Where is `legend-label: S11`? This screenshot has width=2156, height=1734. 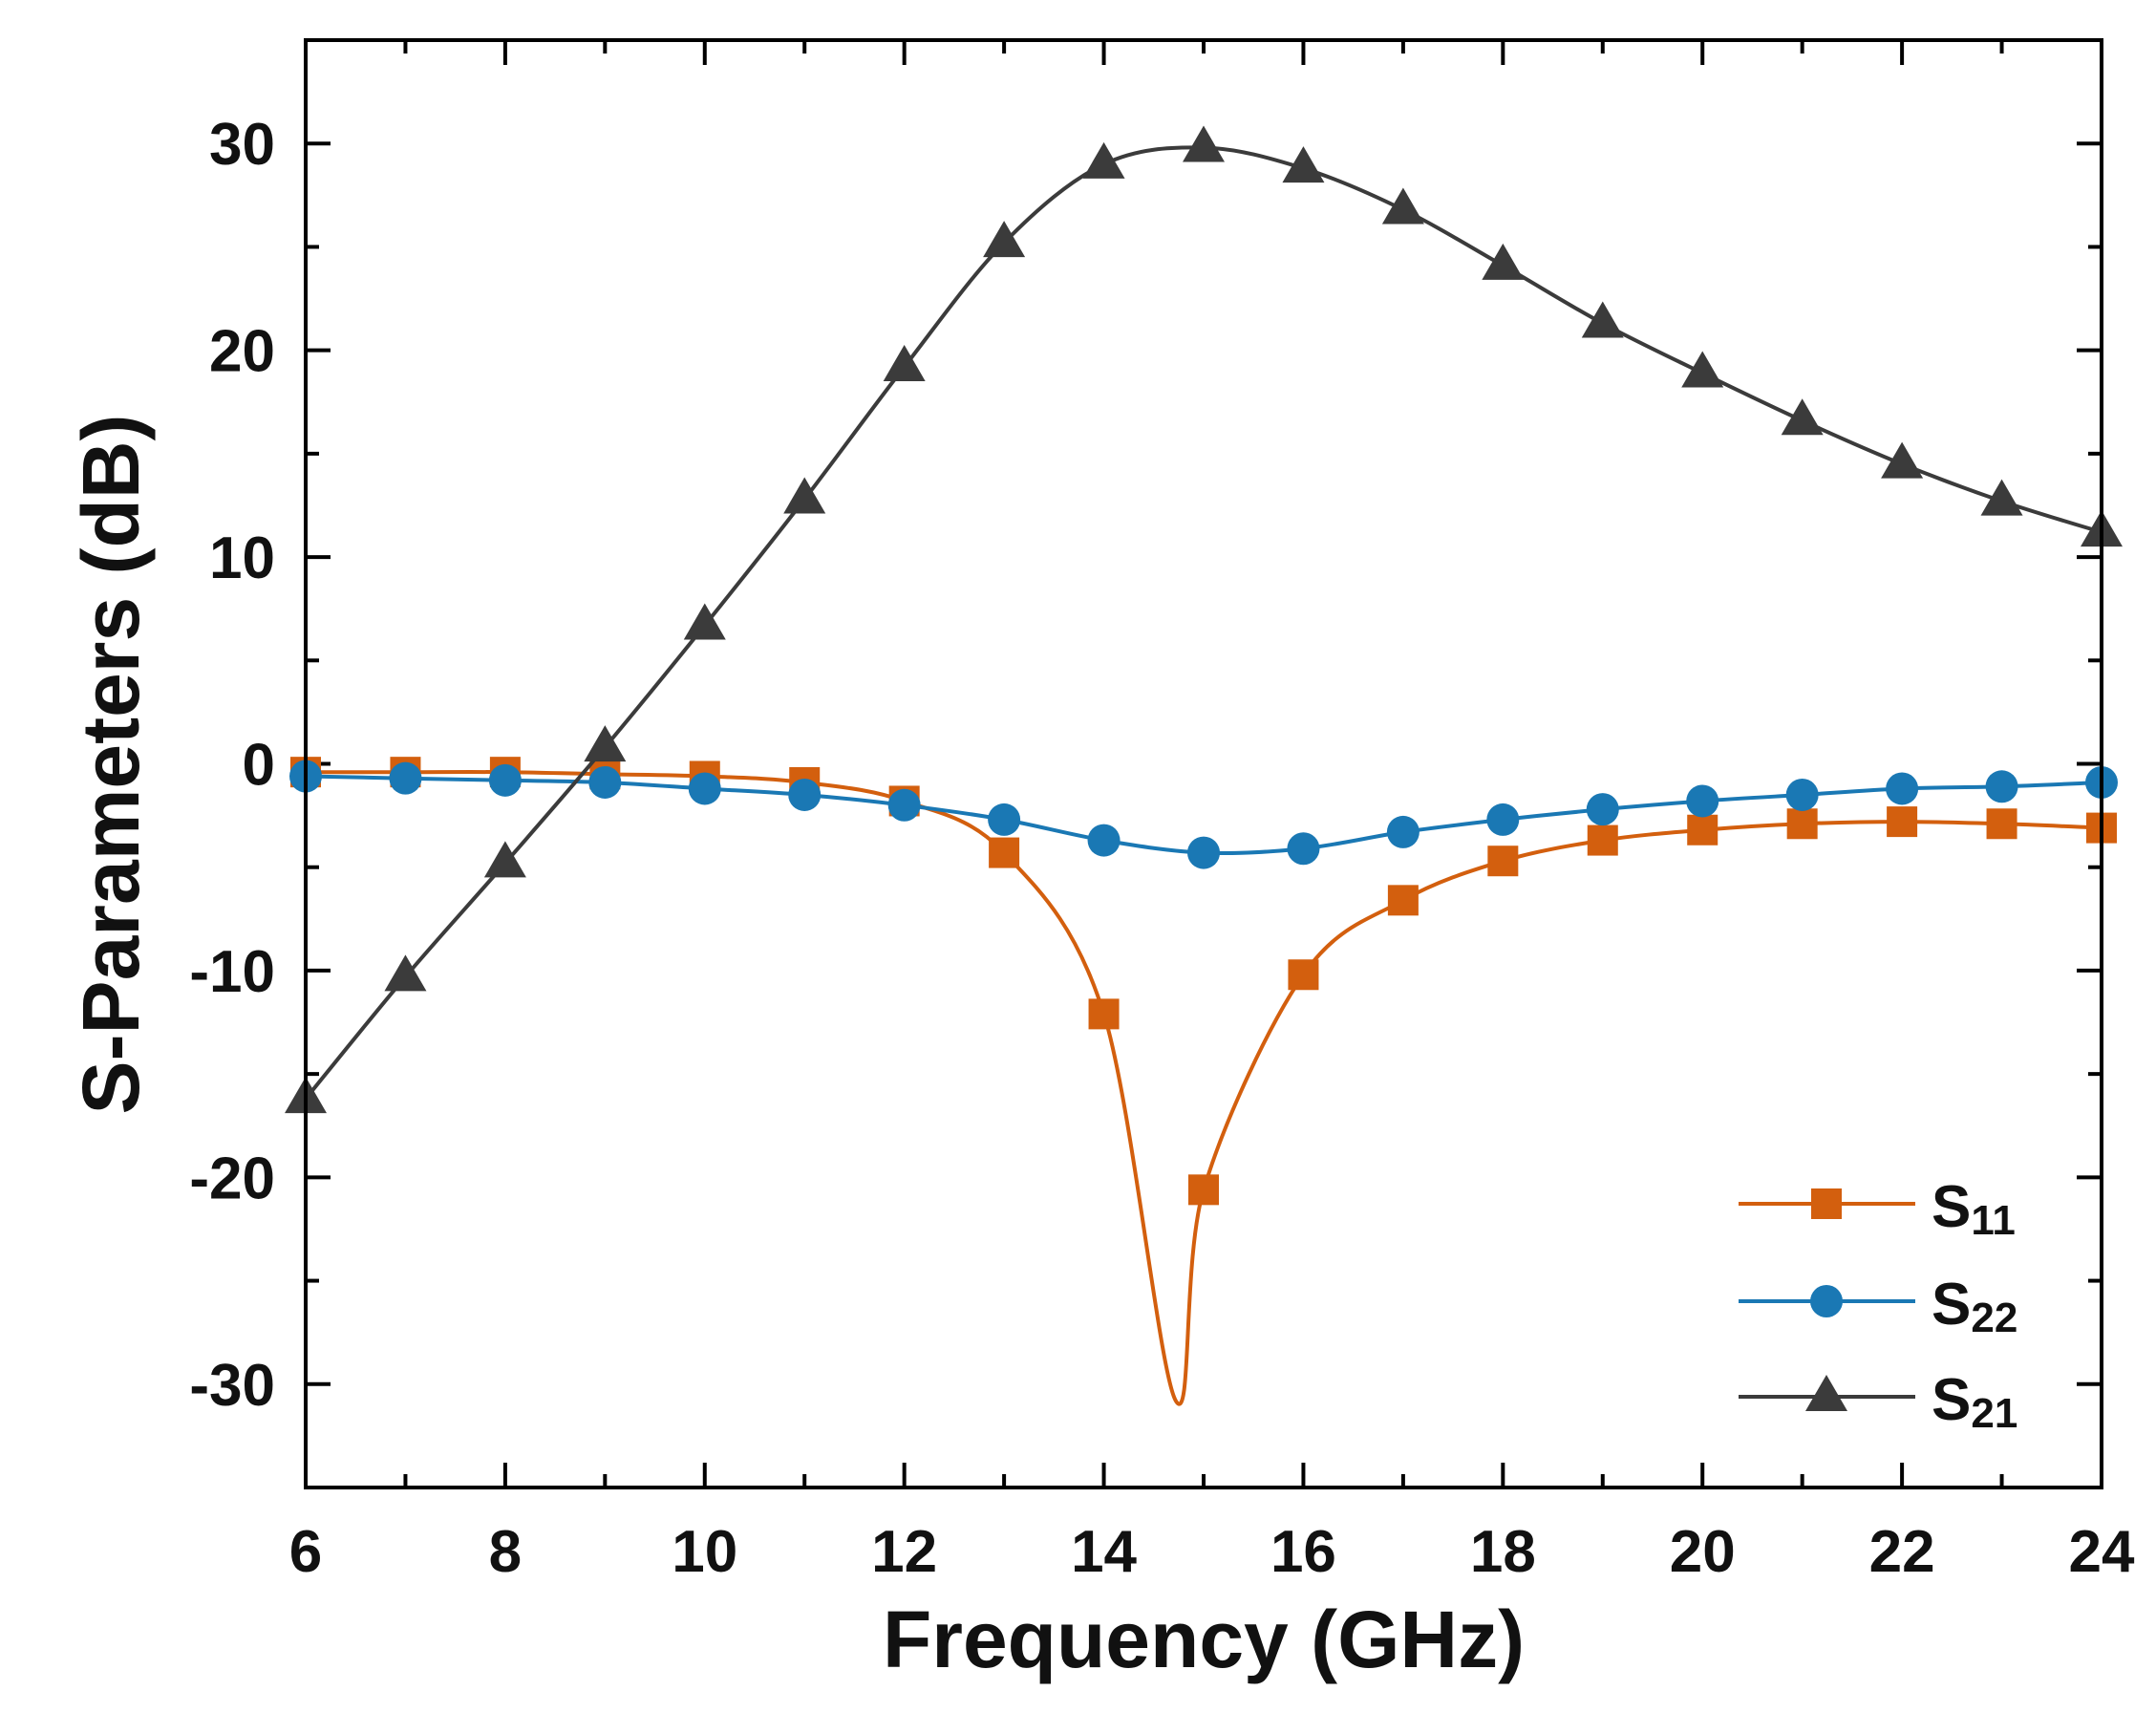 legend-label: S11 is located at coordinates (1974, 1209).